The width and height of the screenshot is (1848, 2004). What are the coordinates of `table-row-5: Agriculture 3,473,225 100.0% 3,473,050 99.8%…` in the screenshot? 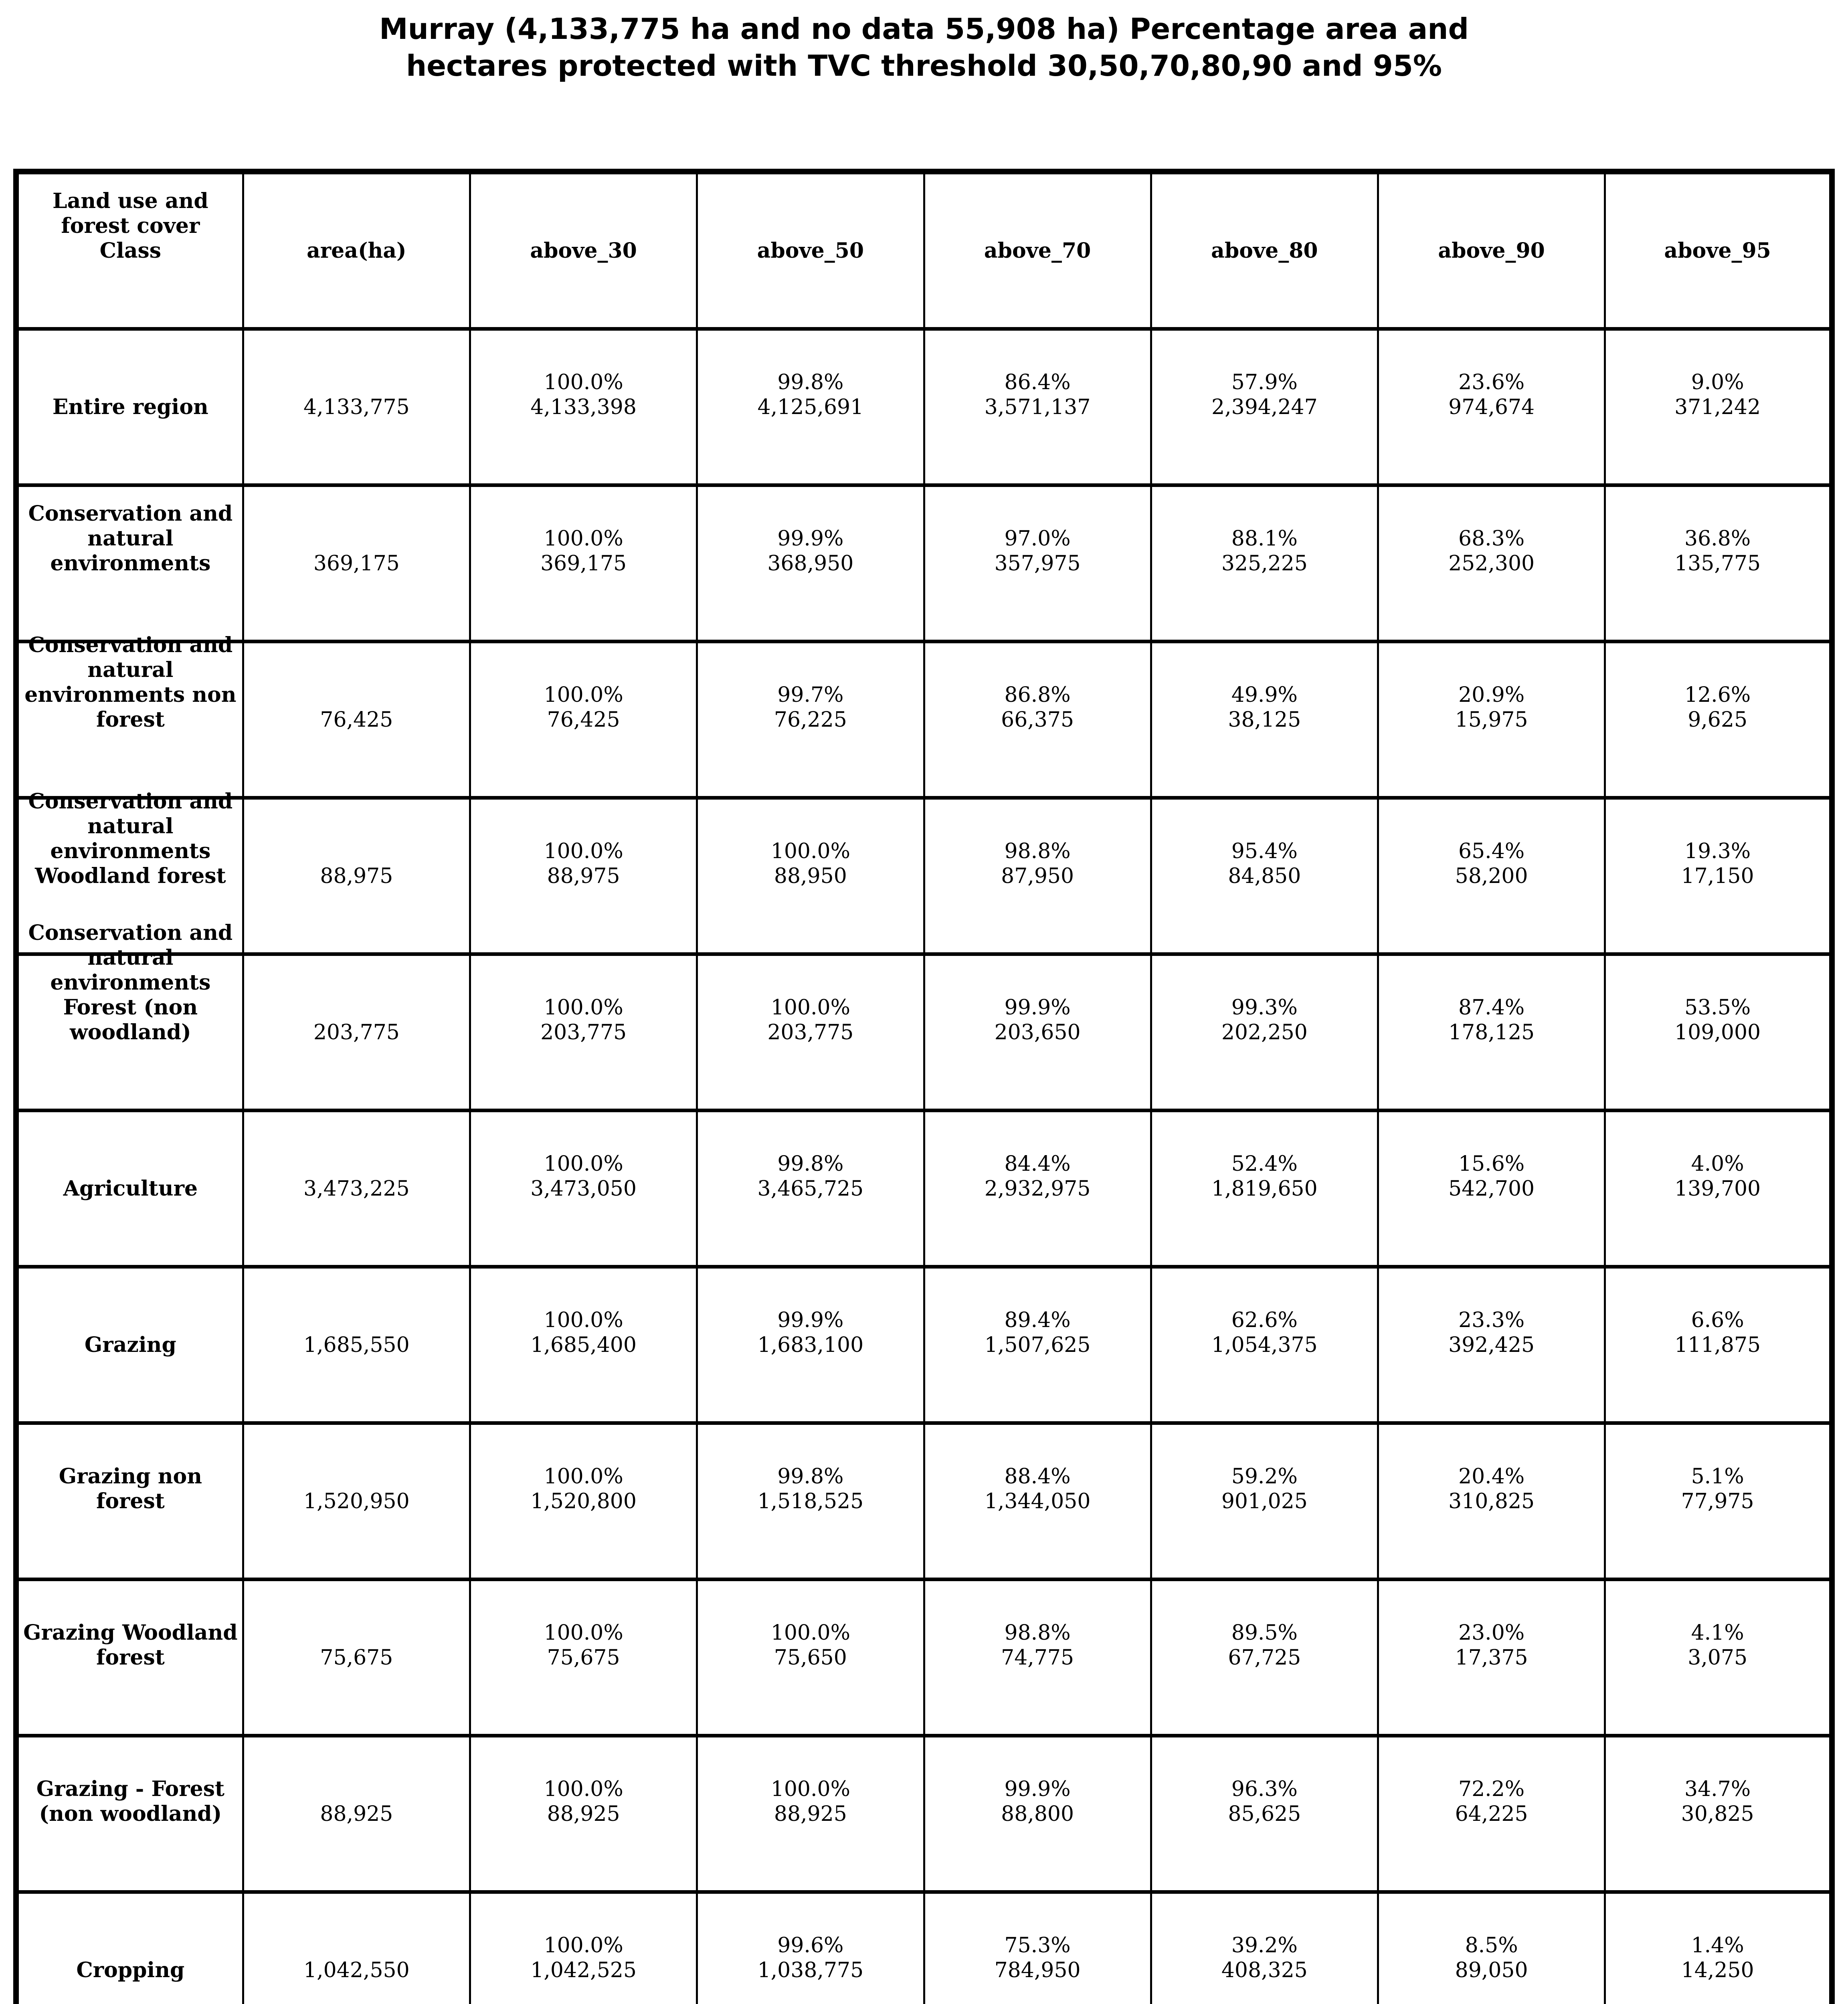 It's located at (924, 1189).